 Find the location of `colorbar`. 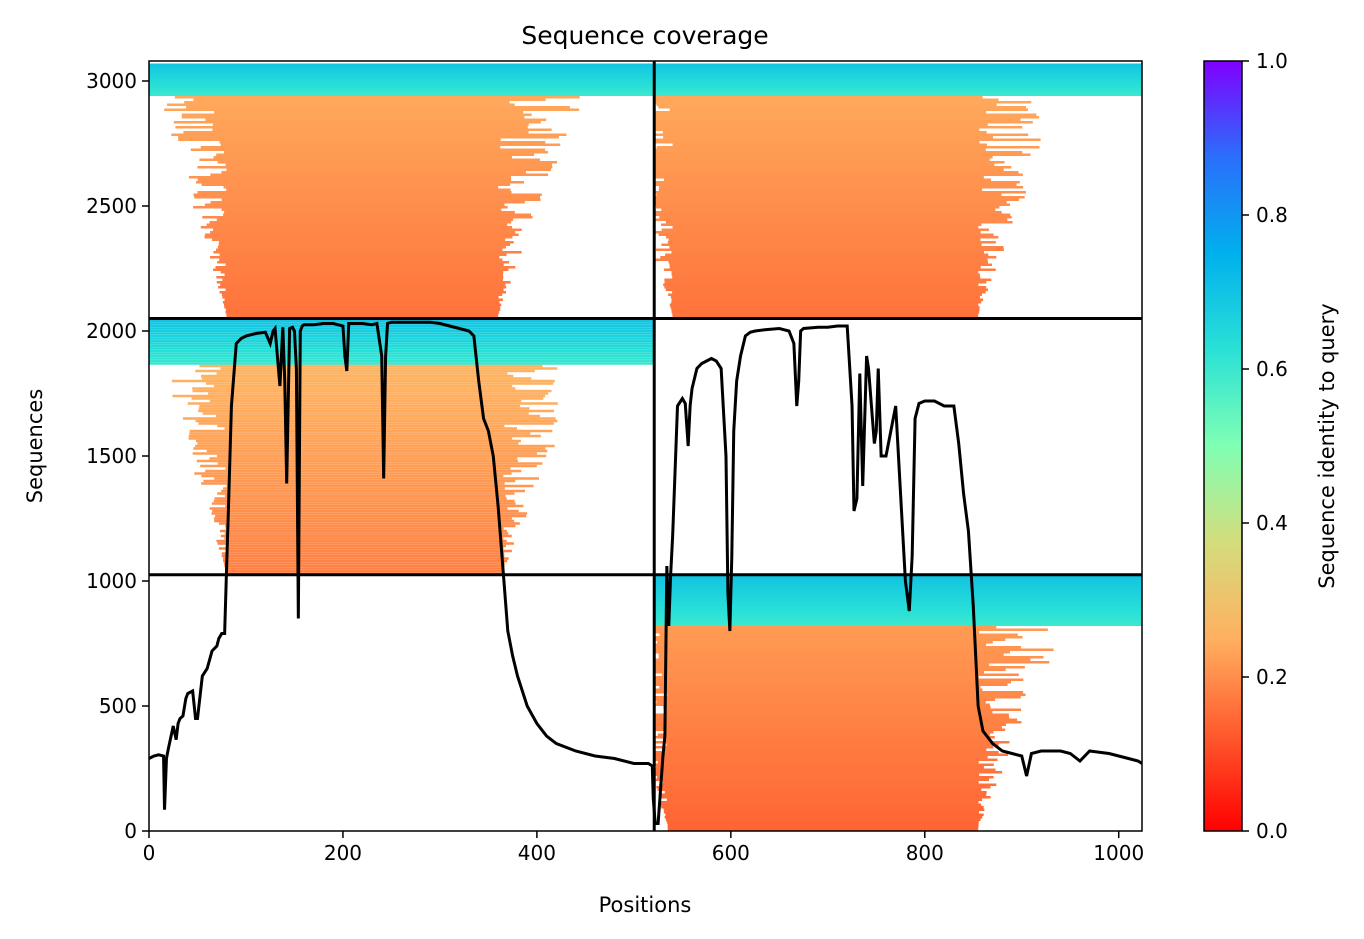

colorbar is located at coordinates (1223, 446).